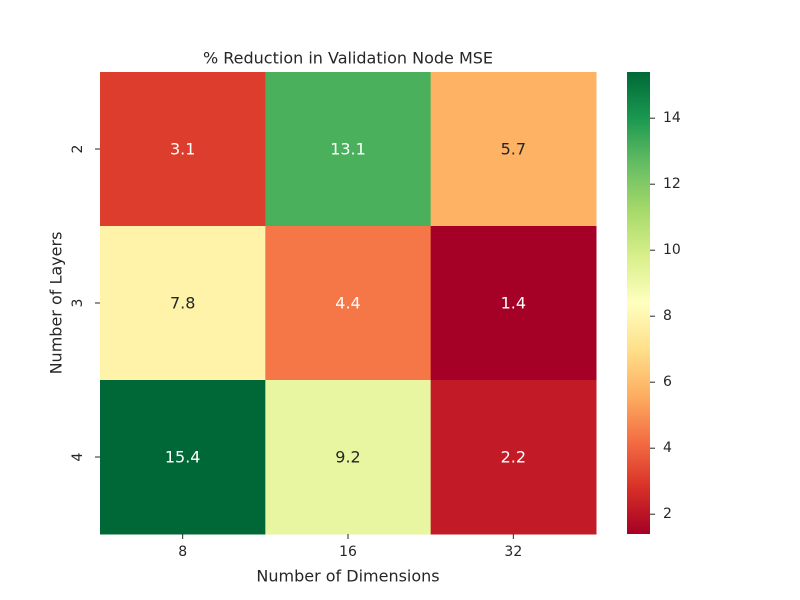 This screenshot has width=800, height=600. I want to click on colorbar-ticks: 2 4 6 8 10 12 14, so click(665, 316).